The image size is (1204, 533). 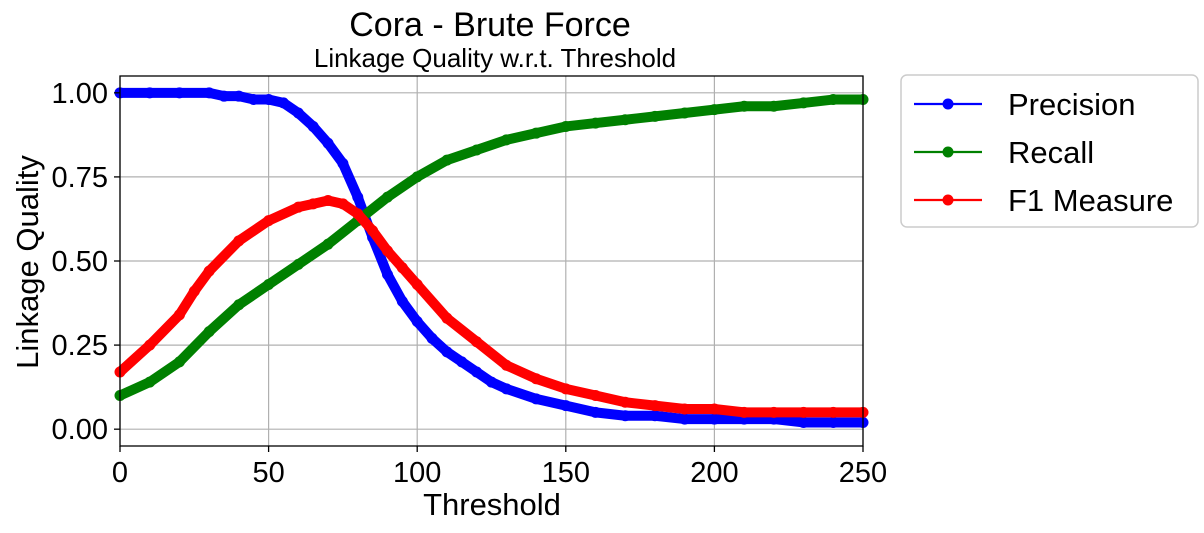 What do you see at coordinates (1072, 104) in the screenshot?
I see `legend-label: Precision` at bounding box center [1072, 104].